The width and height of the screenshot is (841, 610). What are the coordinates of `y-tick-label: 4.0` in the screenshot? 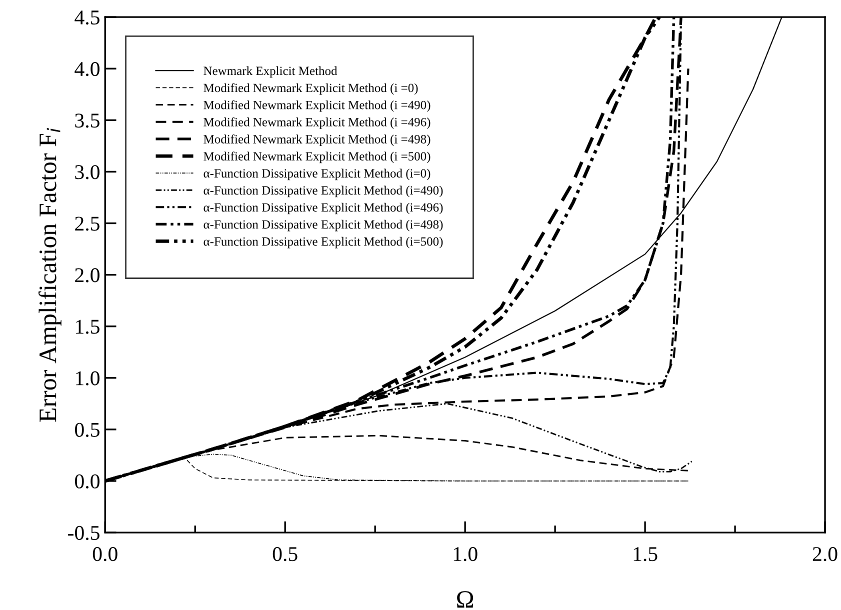 It's located at (87, 69).